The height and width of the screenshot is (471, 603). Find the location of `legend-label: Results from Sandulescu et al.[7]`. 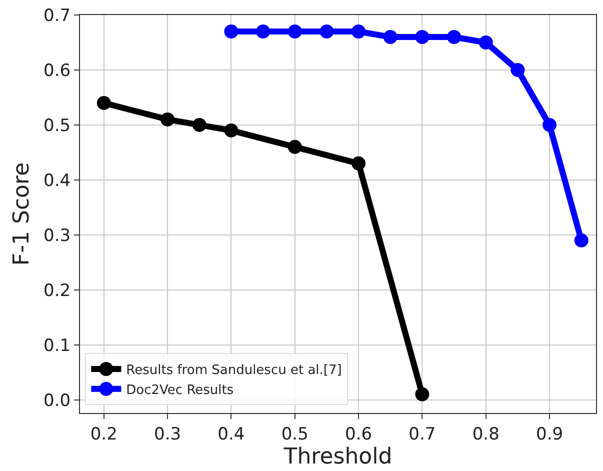

legend-label: Results from Sandulescu et al.[7] is located at coordinates (234, 370).